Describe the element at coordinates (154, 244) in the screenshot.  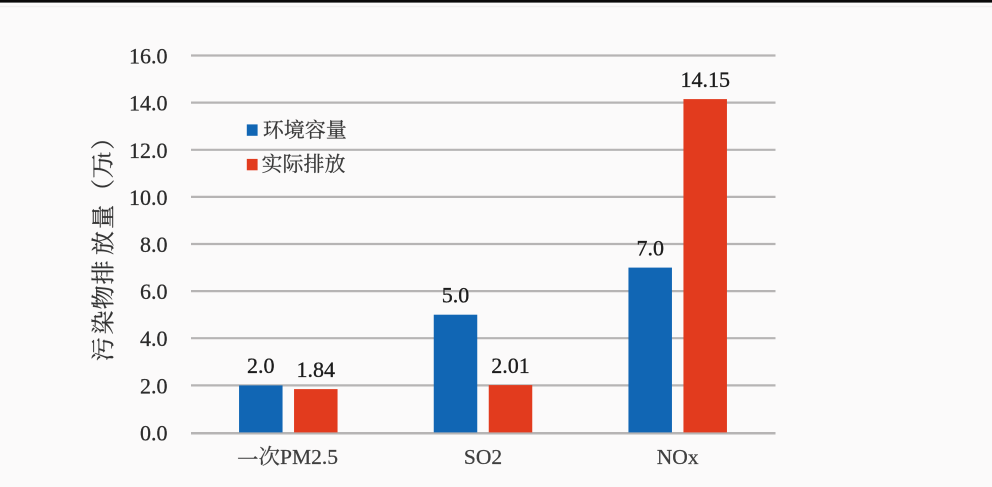
I see `svg-text: 8.0` at that location.